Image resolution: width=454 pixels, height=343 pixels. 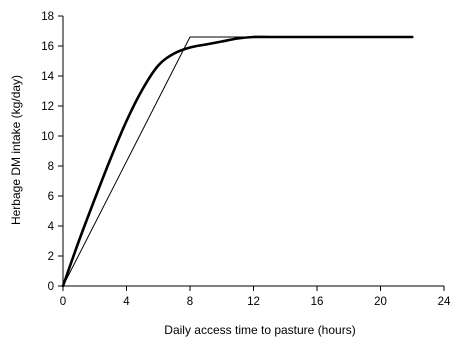 What do you see at coordinates (47, 137) in the screenshot?
I see `y-tick-label: 10` at bounding box center [47, 137].